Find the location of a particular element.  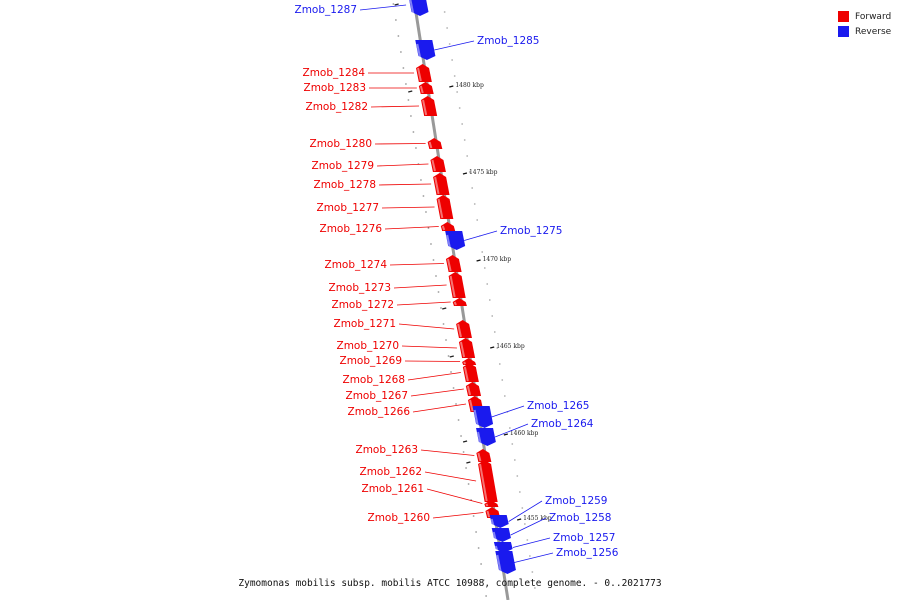

gene-label: Zmob_1266 is located at coordinates (379, 412).